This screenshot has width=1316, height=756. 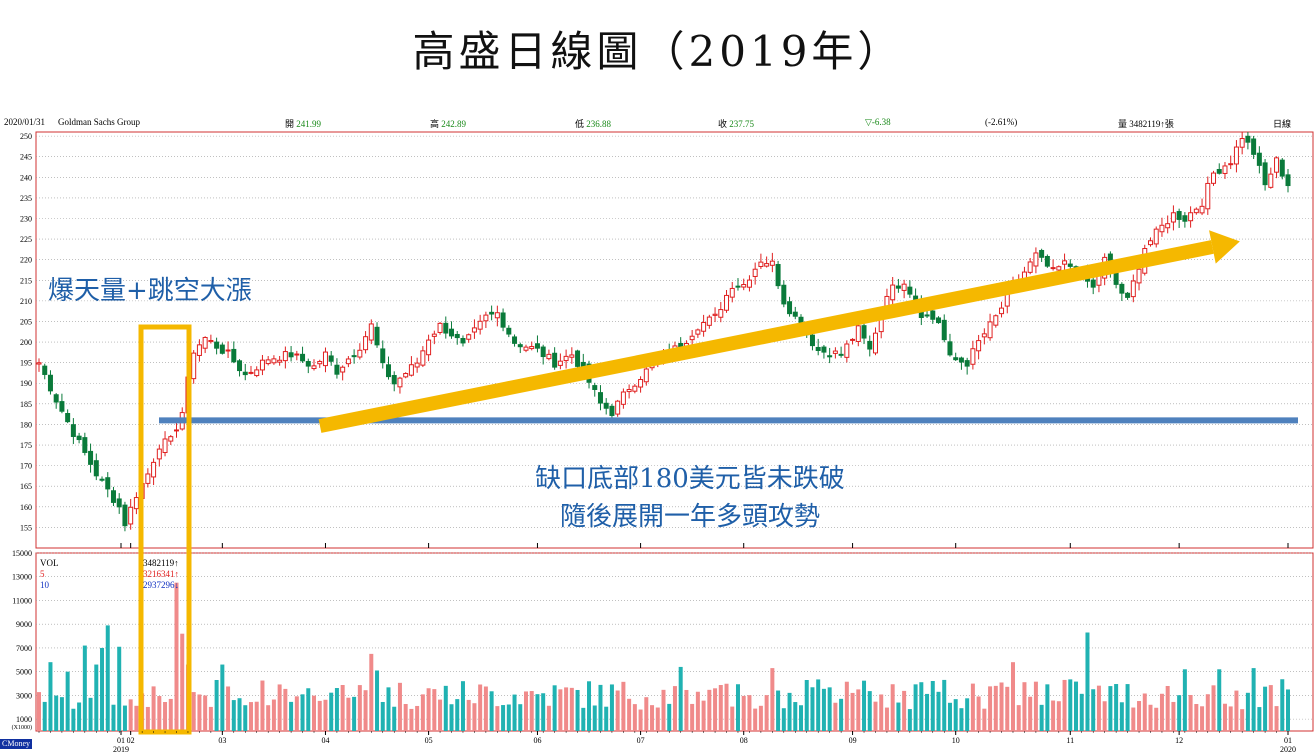 I want to click on volume-tick-label: 13000, so click(x=22, y=577).